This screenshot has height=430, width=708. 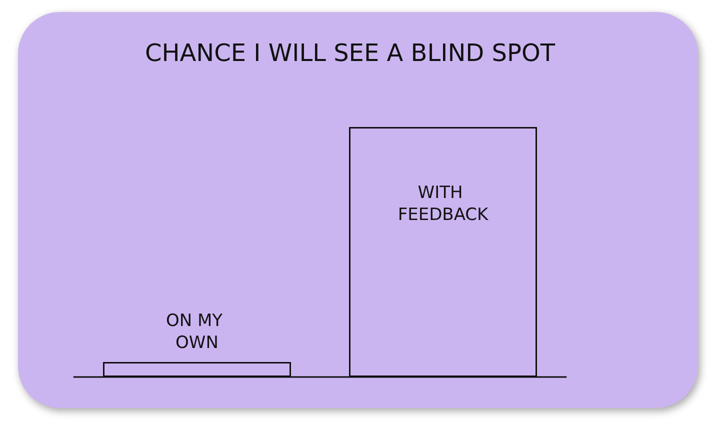 What do you see at coordinates (350, 53) in the screenshot?
I see `chart-title: CHANCE I WILL SEE A BLIND SPOT` at bounding box center [350, 53].